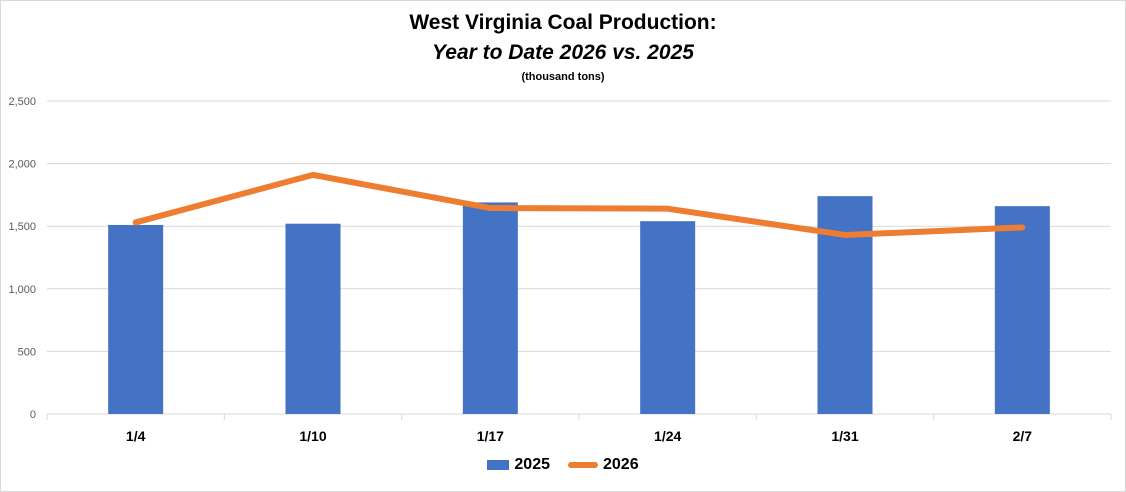  Describe the element at coordinates (33, 415) in the screenshot. I see `y-tick-label: 0` at that location.